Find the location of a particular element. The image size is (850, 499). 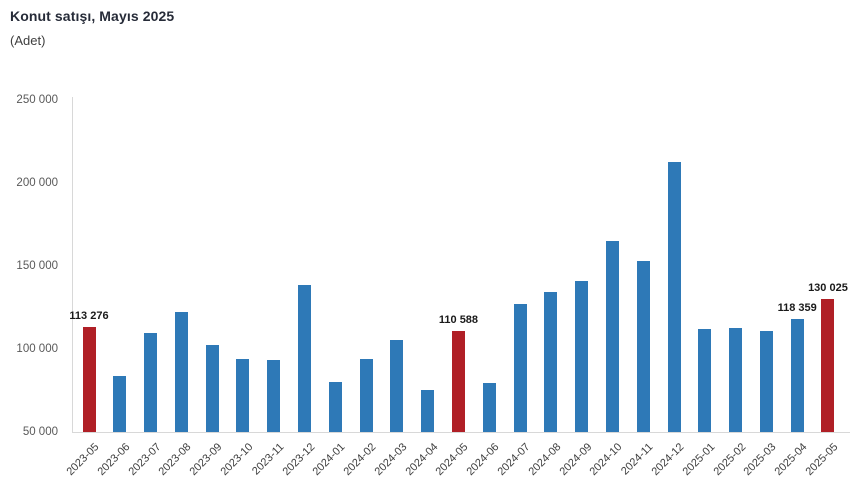

chart-title: Konut satışı, Mayıs 2025 is located at coordinates (92, 16).